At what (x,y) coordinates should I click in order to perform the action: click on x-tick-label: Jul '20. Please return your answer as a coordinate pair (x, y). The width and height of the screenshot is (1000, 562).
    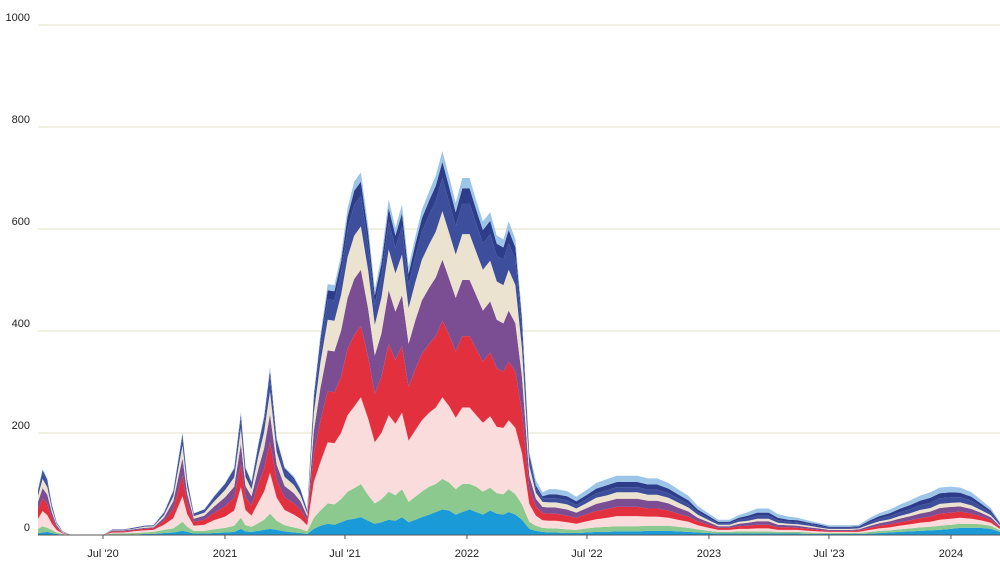
    Looking at the image, I should click on (102, 554).